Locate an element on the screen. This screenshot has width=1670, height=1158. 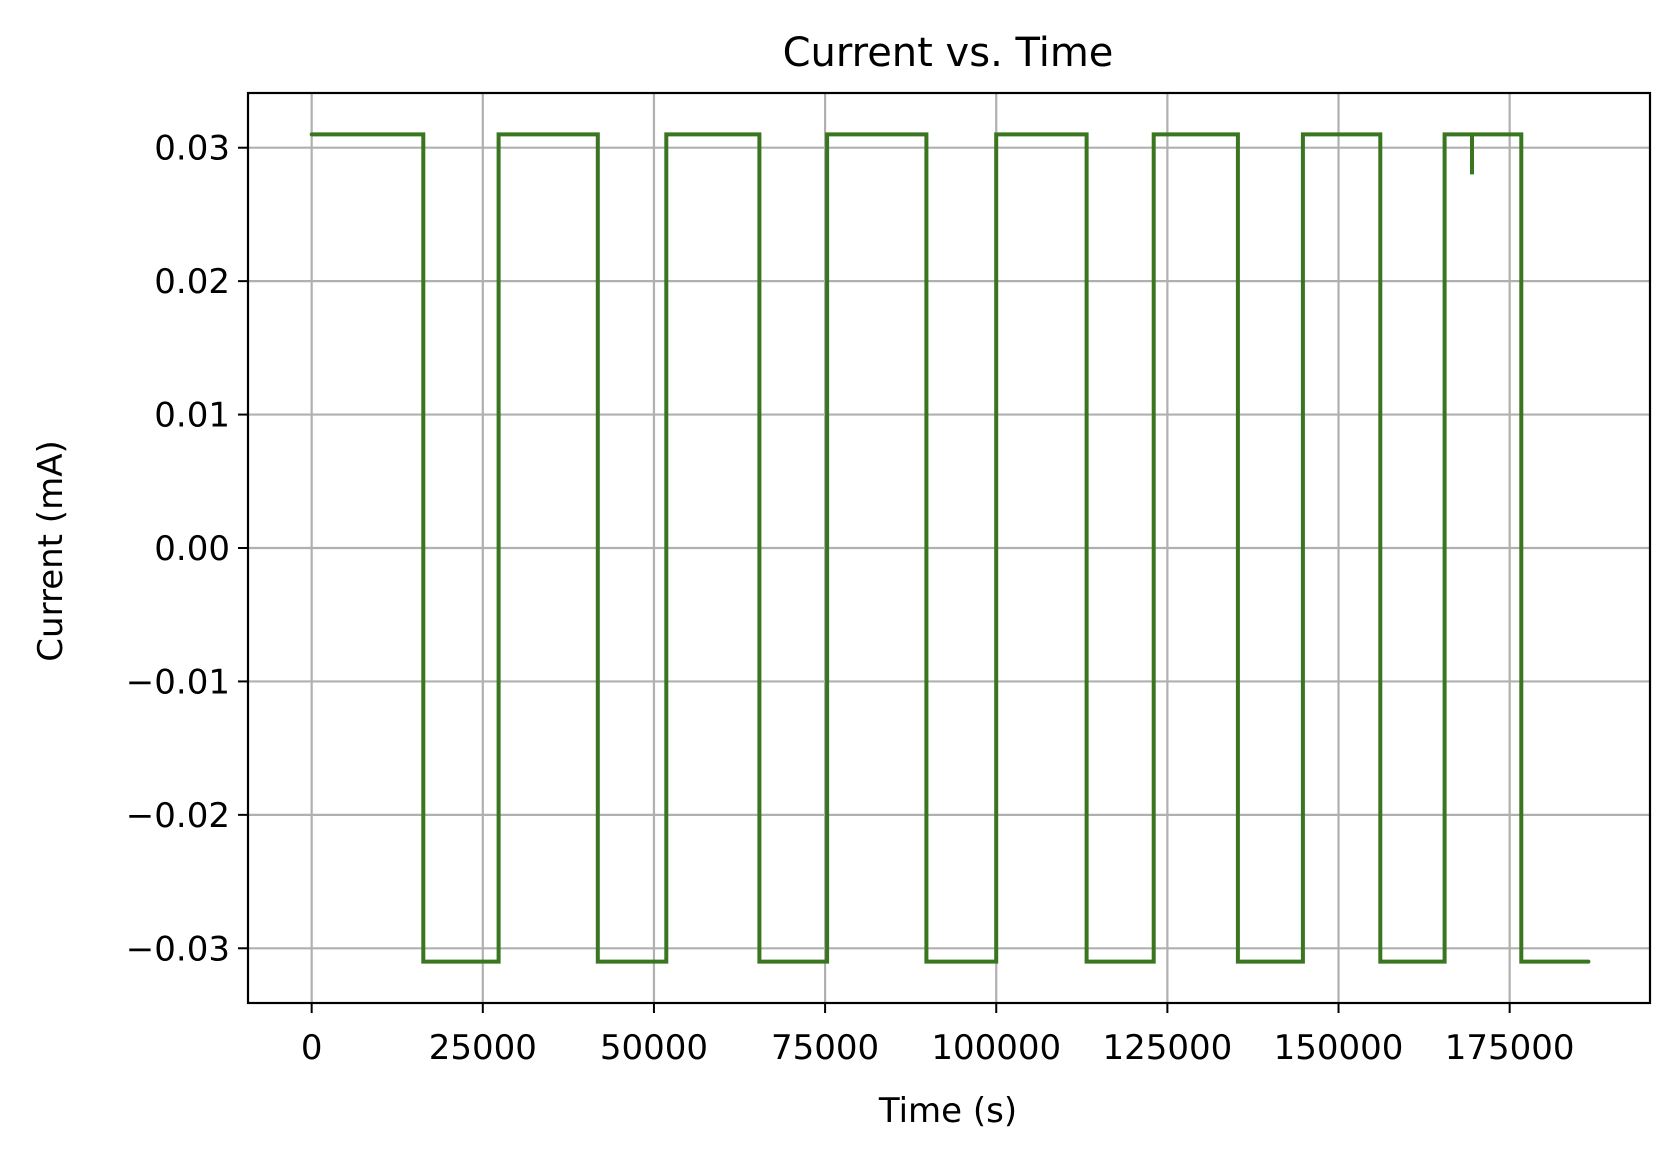
y-tick-label: −0.02 is located at coordinates (178, 816).